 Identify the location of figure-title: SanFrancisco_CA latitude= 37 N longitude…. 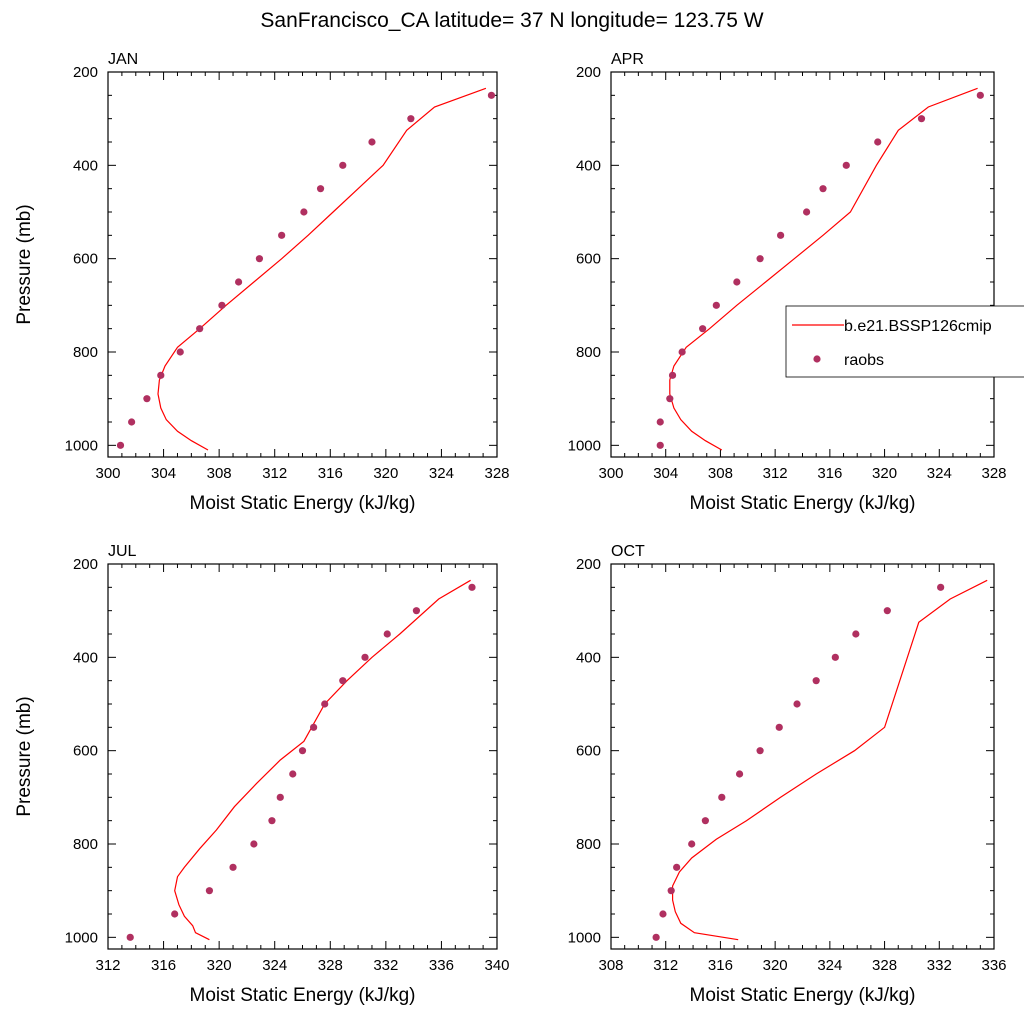
(511, 20).